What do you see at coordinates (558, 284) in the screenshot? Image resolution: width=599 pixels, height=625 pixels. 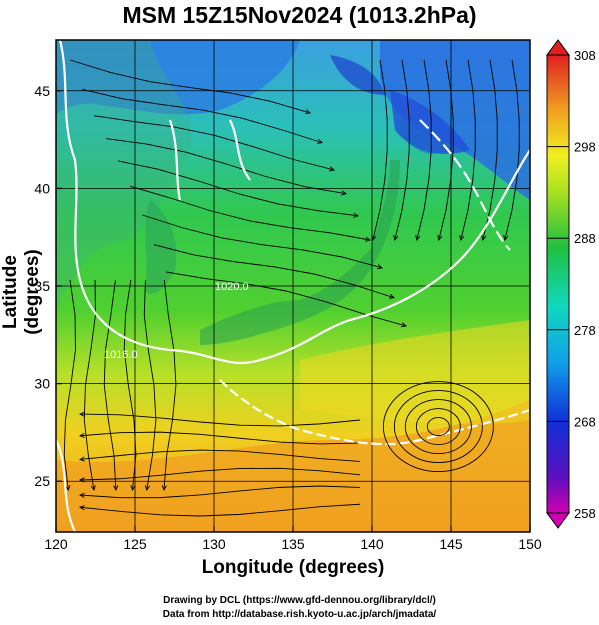 I see `colorbar-scale` at bounding box center [558, 284].